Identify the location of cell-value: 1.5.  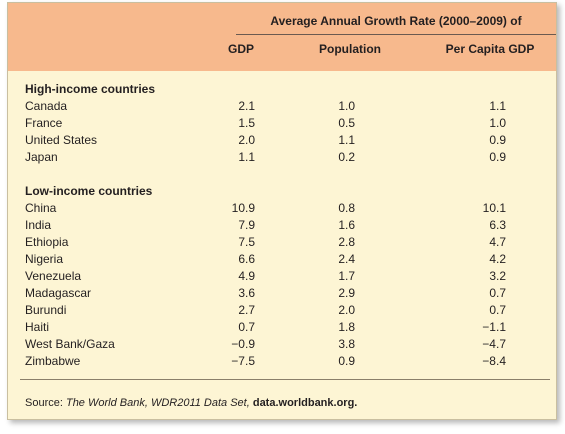
(246, 123).